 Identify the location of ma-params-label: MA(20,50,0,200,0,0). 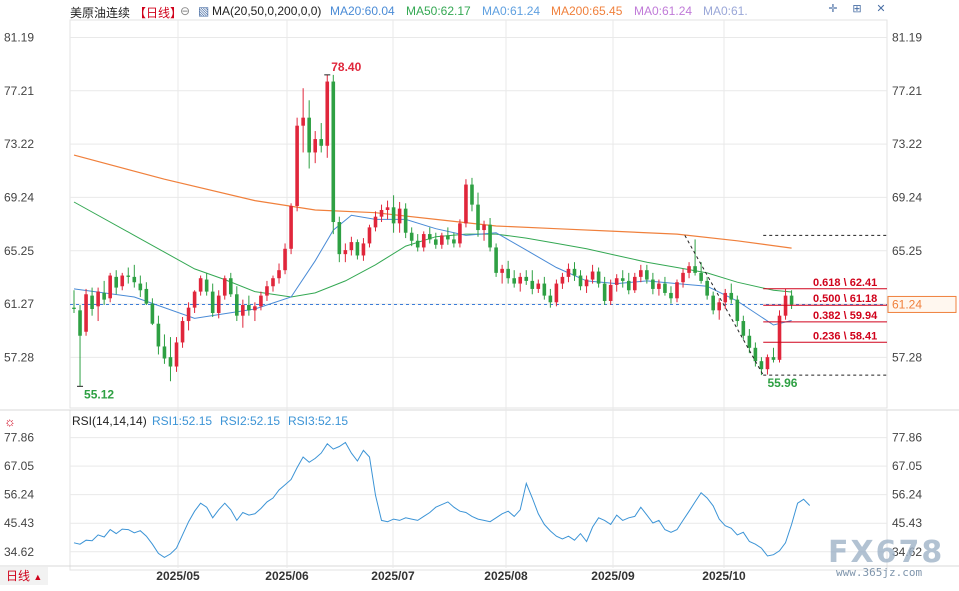
(267, 11).